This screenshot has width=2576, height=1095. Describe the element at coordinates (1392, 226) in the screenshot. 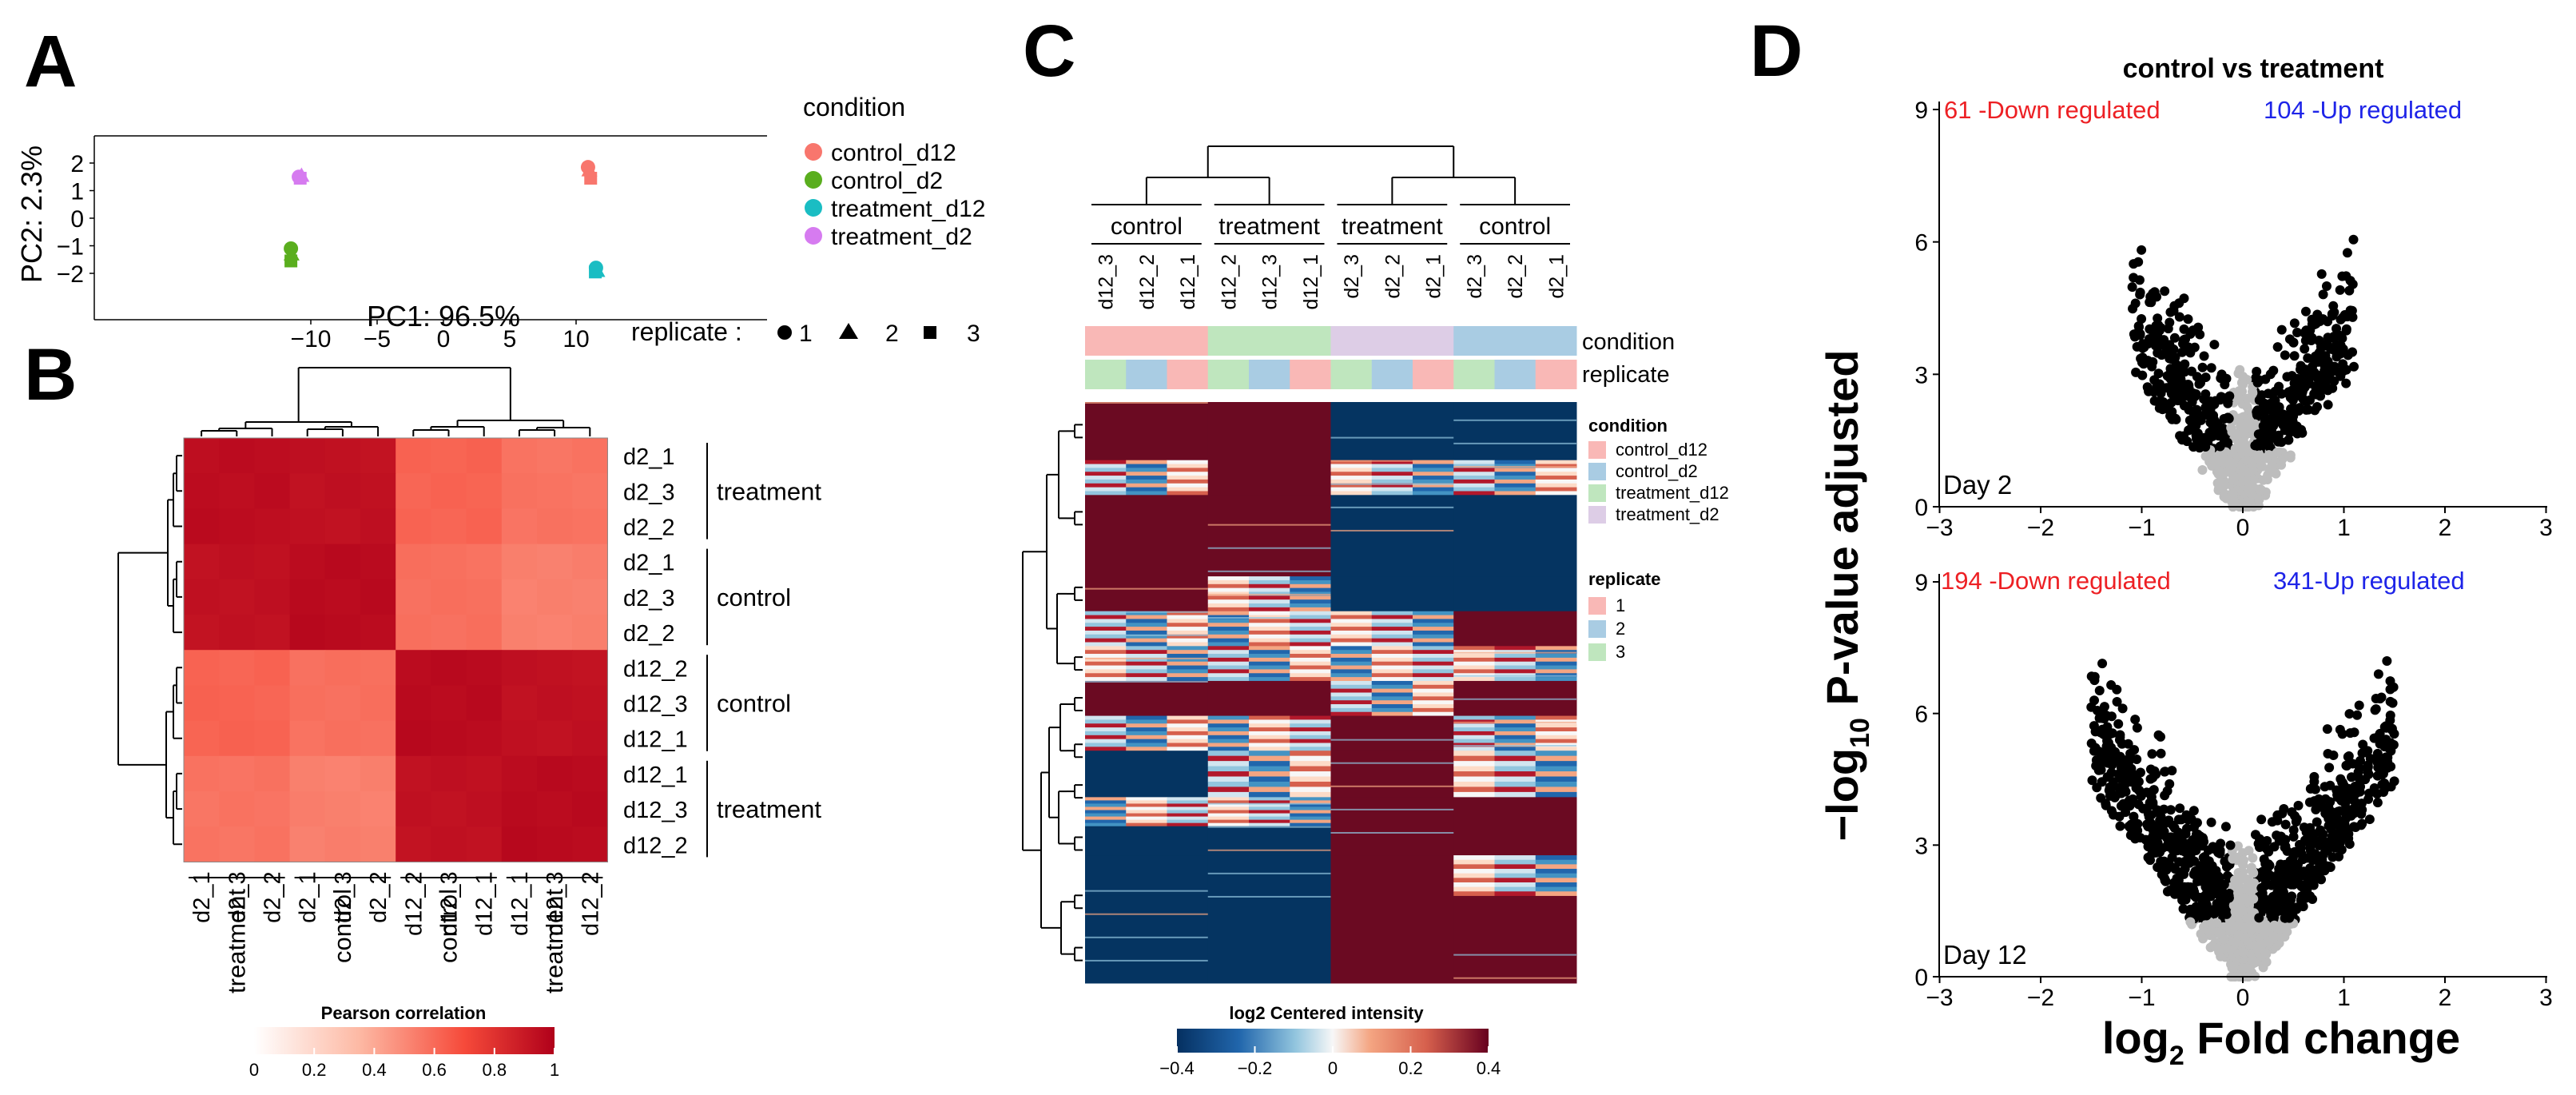

I see `heat-column-group-label: treatment` at that location.